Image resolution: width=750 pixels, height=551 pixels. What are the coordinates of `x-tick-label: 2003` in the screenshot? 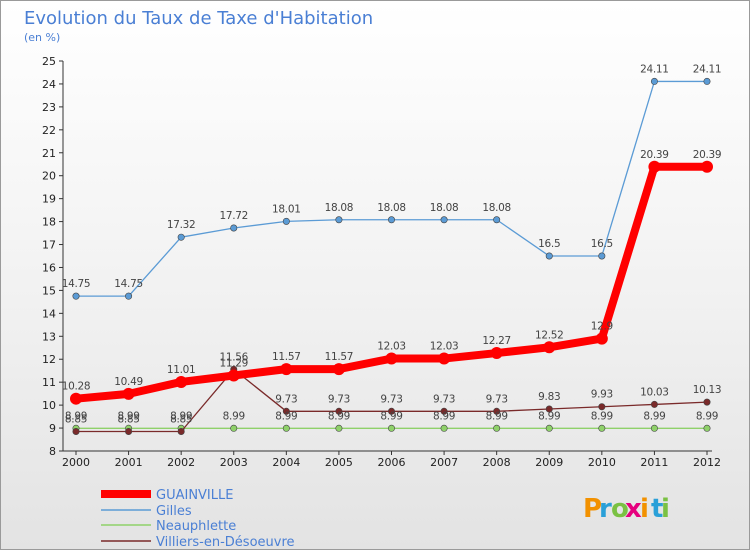 It's located at (234, 462).